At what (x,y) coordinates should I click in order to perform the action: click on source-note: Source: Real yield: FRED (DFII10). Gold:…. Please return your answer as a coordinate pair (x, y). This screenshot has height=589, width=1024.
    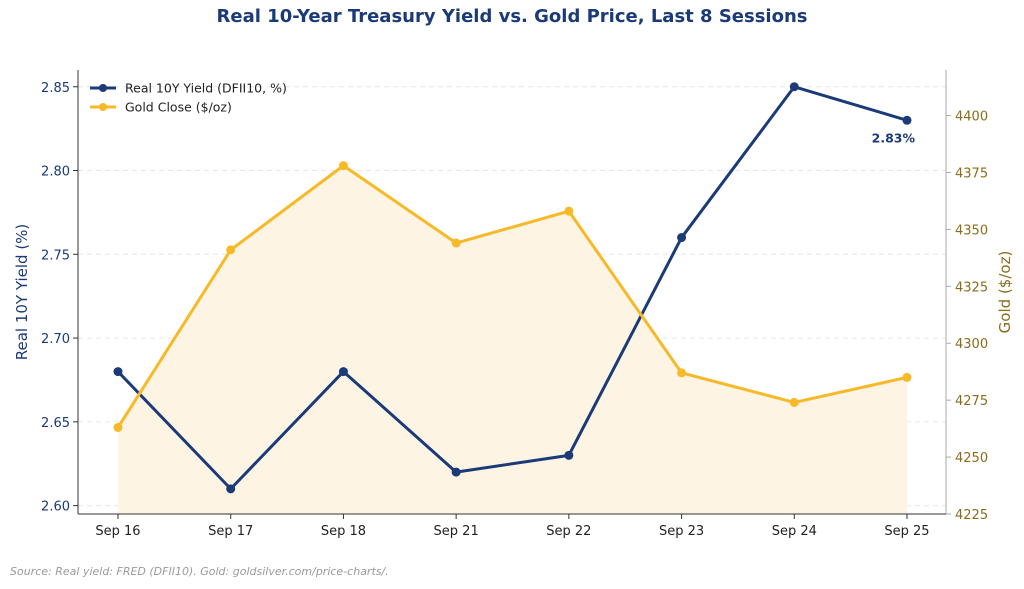
    Looking at the image, I should click on (199, 571).